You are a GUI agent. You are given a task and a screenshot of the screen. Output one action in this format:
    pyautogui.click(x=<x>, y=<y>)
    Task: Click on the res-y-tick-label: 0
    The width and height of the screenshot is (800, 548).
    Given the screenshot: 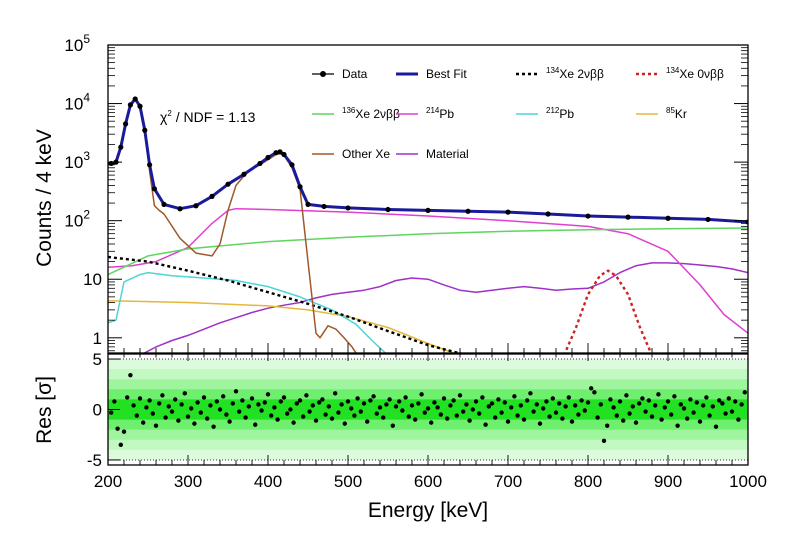 What is the action you would take?
    pyautogui.click(x=97, y=410)
    